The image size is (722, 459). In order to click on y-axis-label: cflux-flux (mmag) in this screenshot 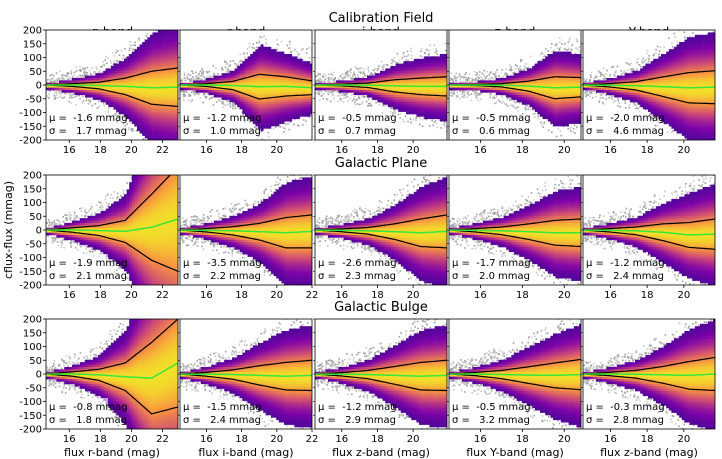, I will do `click(8, 230)`.